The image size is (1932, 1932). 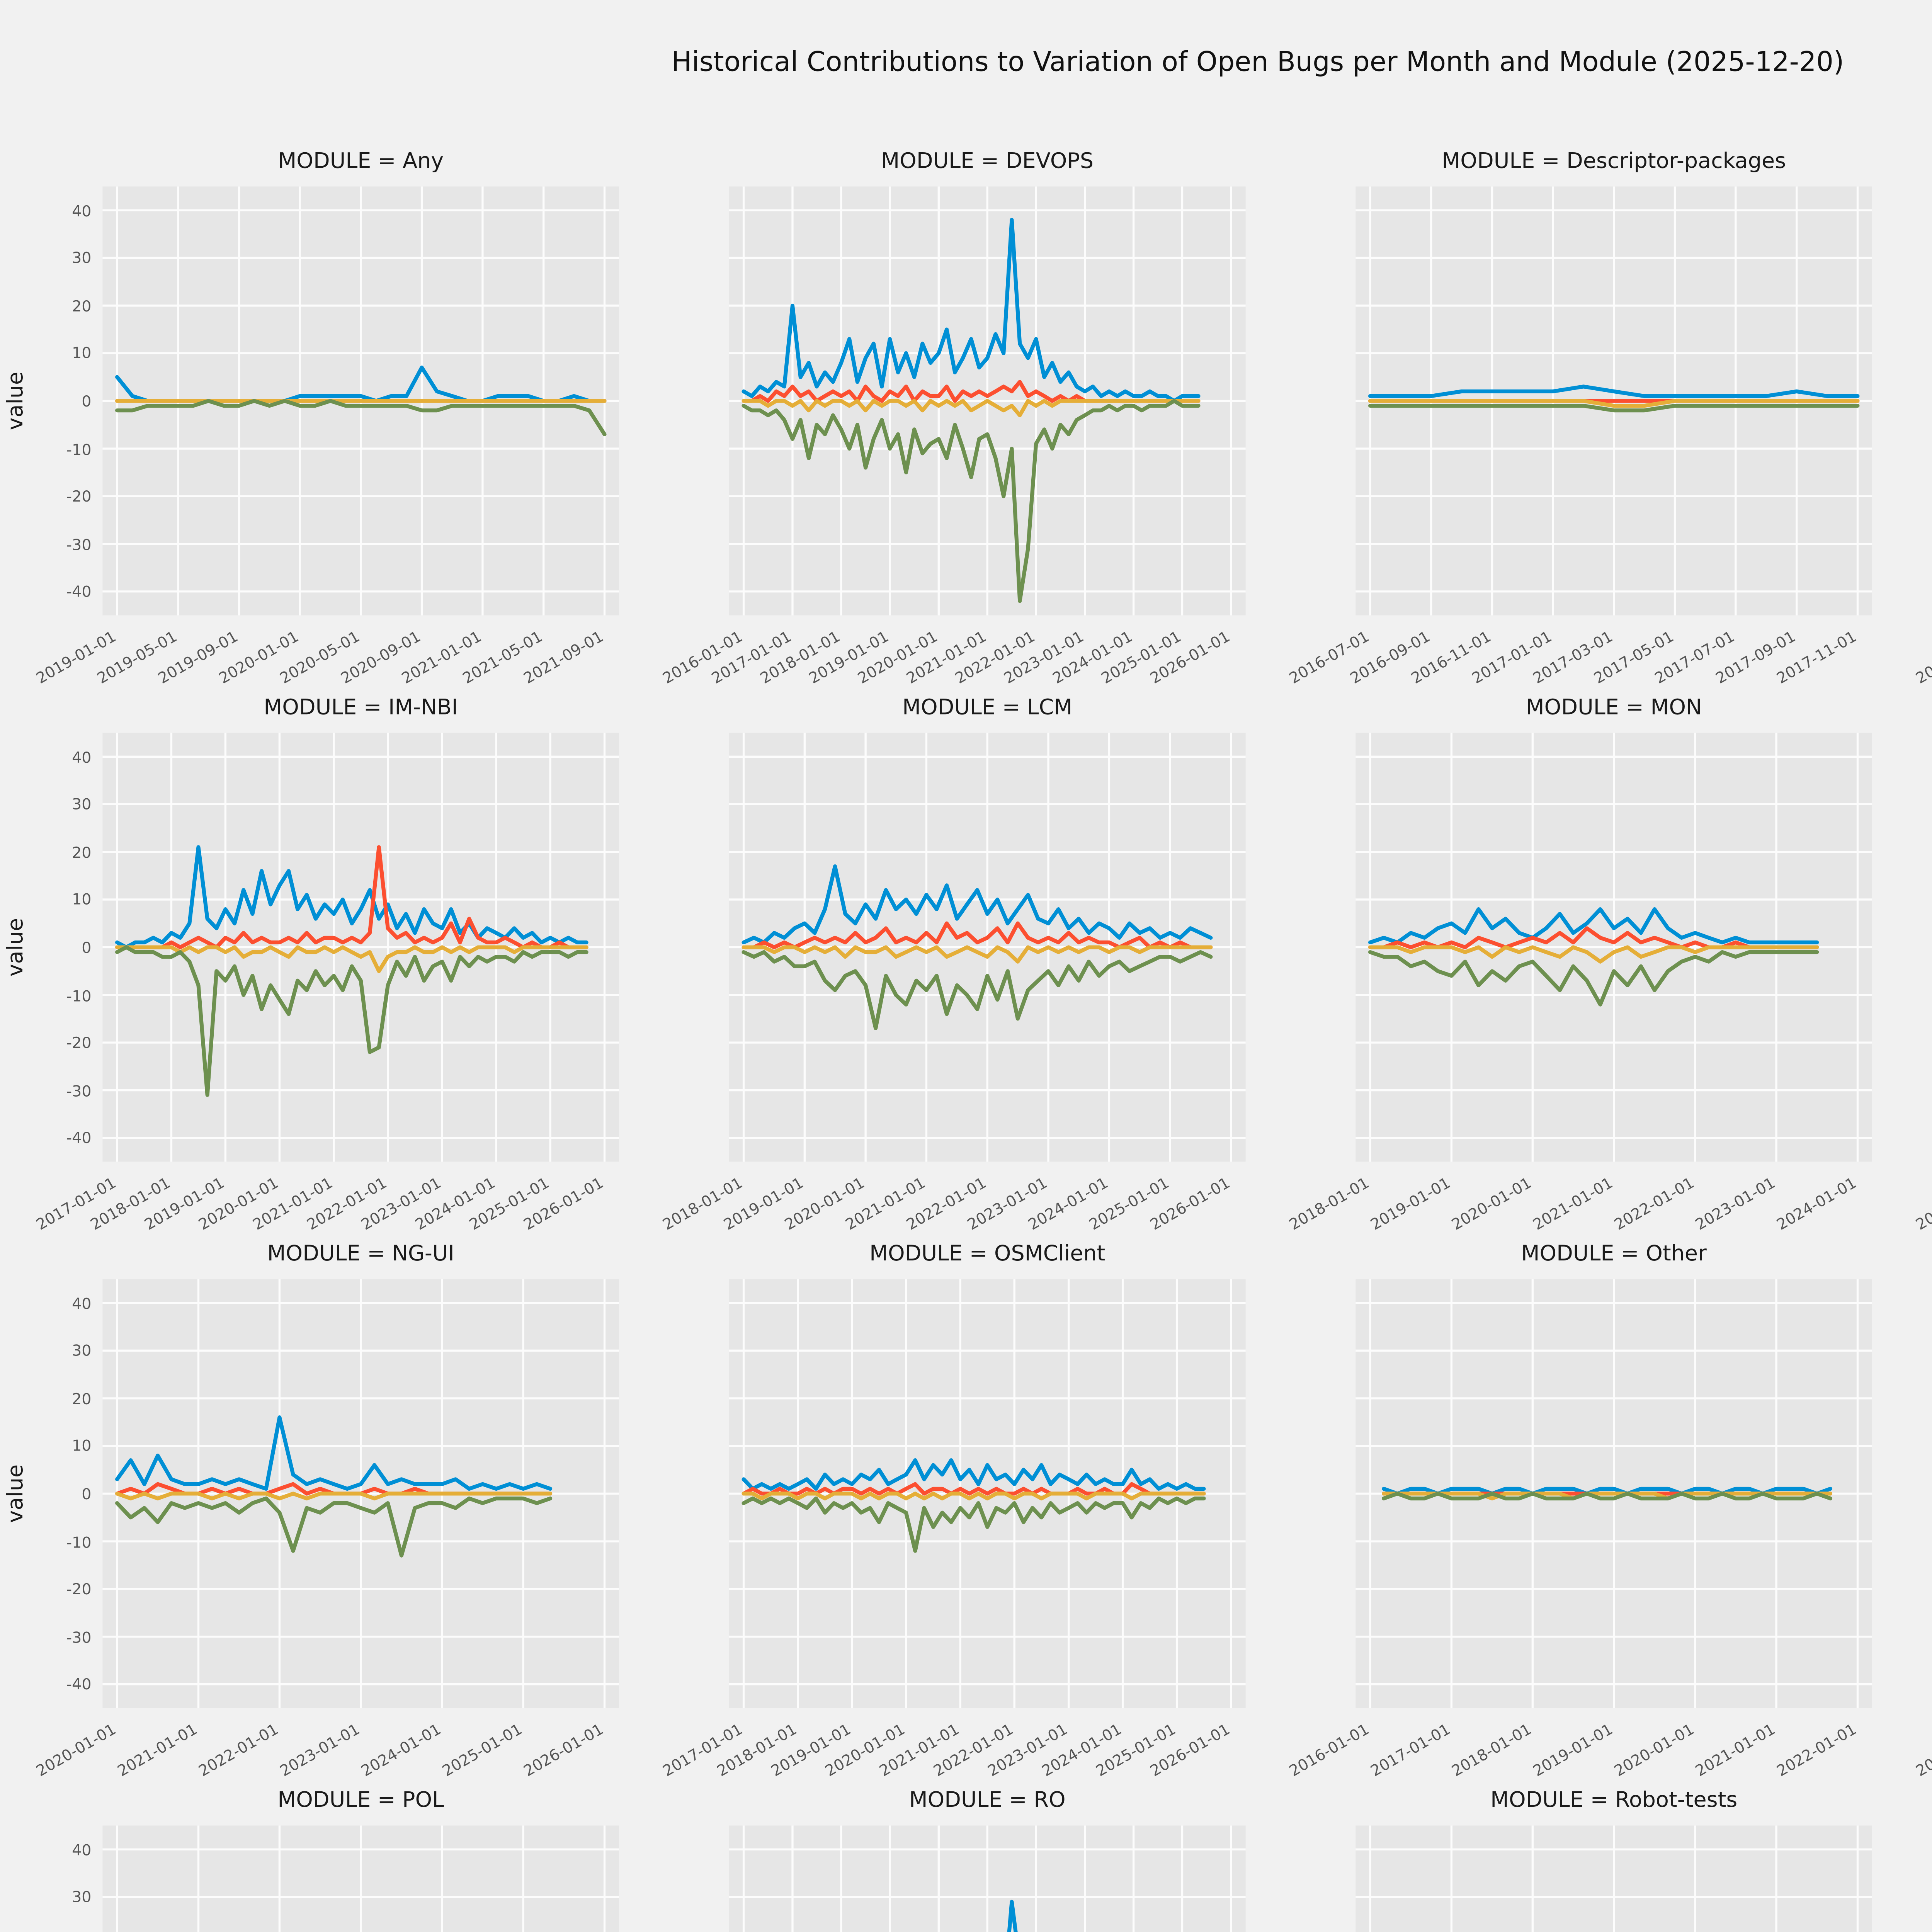 What do you see at coordinates (1614, 160) in the screenshot?
I see `subplot-title: MODULE = Descriptor-packages` at bounding box center [1614, 160].